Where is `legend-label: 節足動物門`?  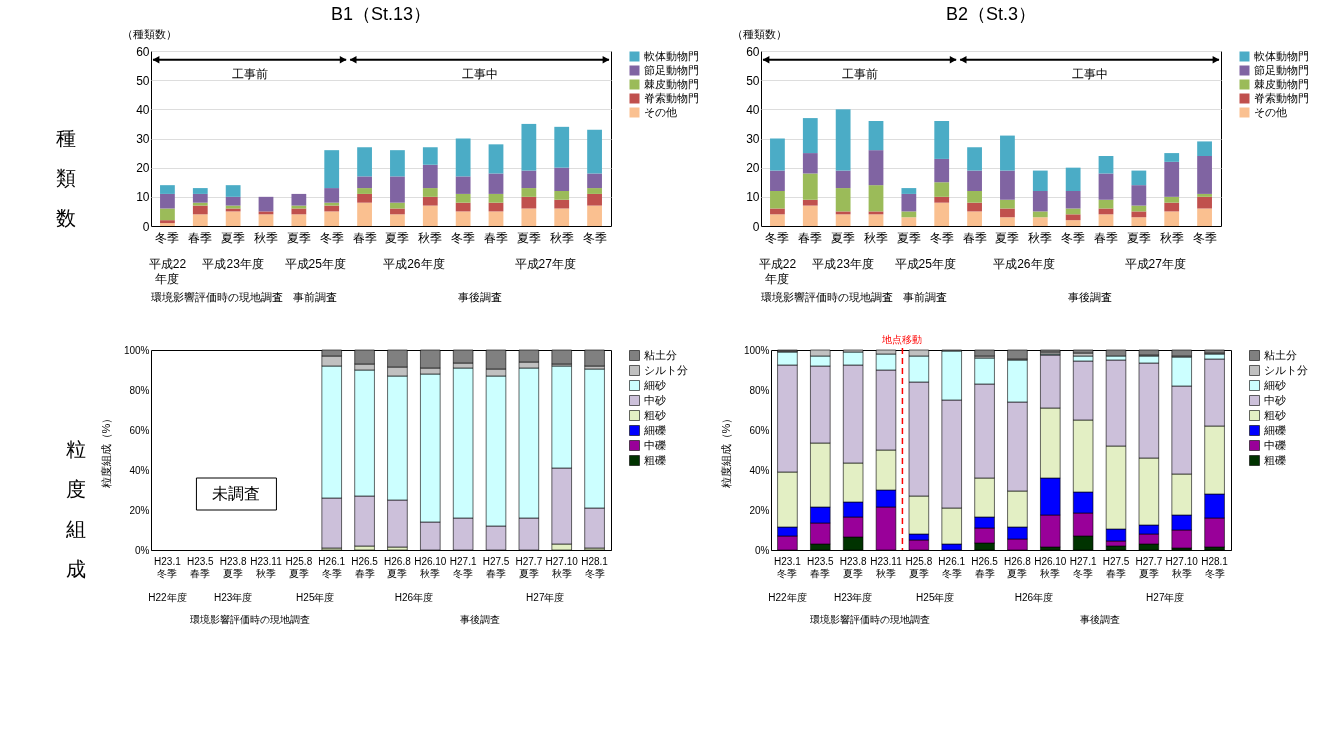
legend-label: 節足動物門 is located at coordinates (1281, 69).